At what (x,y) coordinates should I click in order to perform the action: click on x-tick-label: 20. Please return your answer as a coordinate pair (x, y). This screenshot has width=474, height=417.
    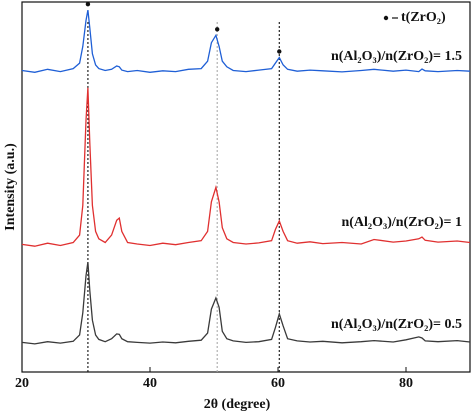
    Looking at the image, I should click on (22, 383).